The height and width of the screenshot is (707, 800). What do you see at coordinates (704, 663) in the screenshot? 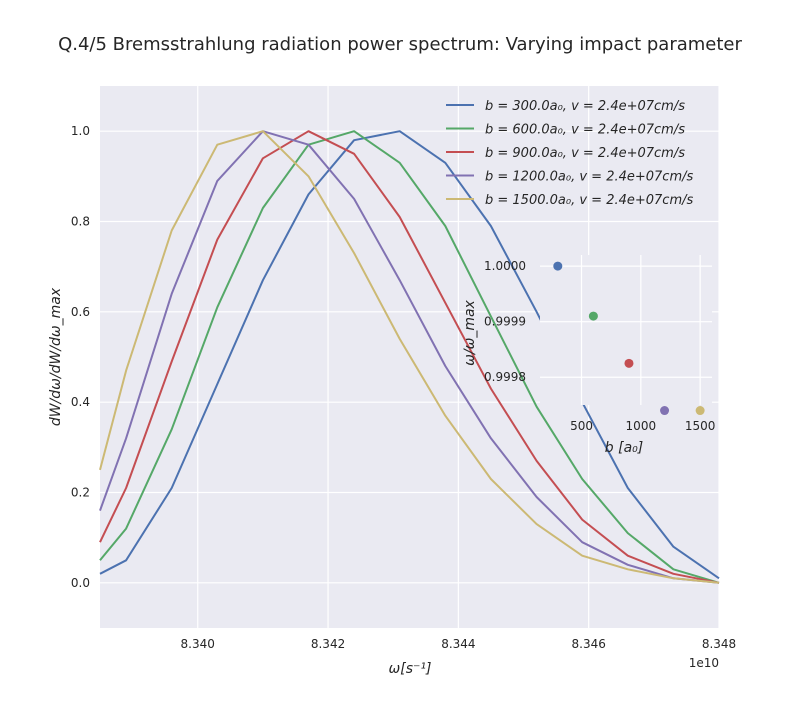
I see `x-offset-label: 1e10` at bounding box center [704, 663].